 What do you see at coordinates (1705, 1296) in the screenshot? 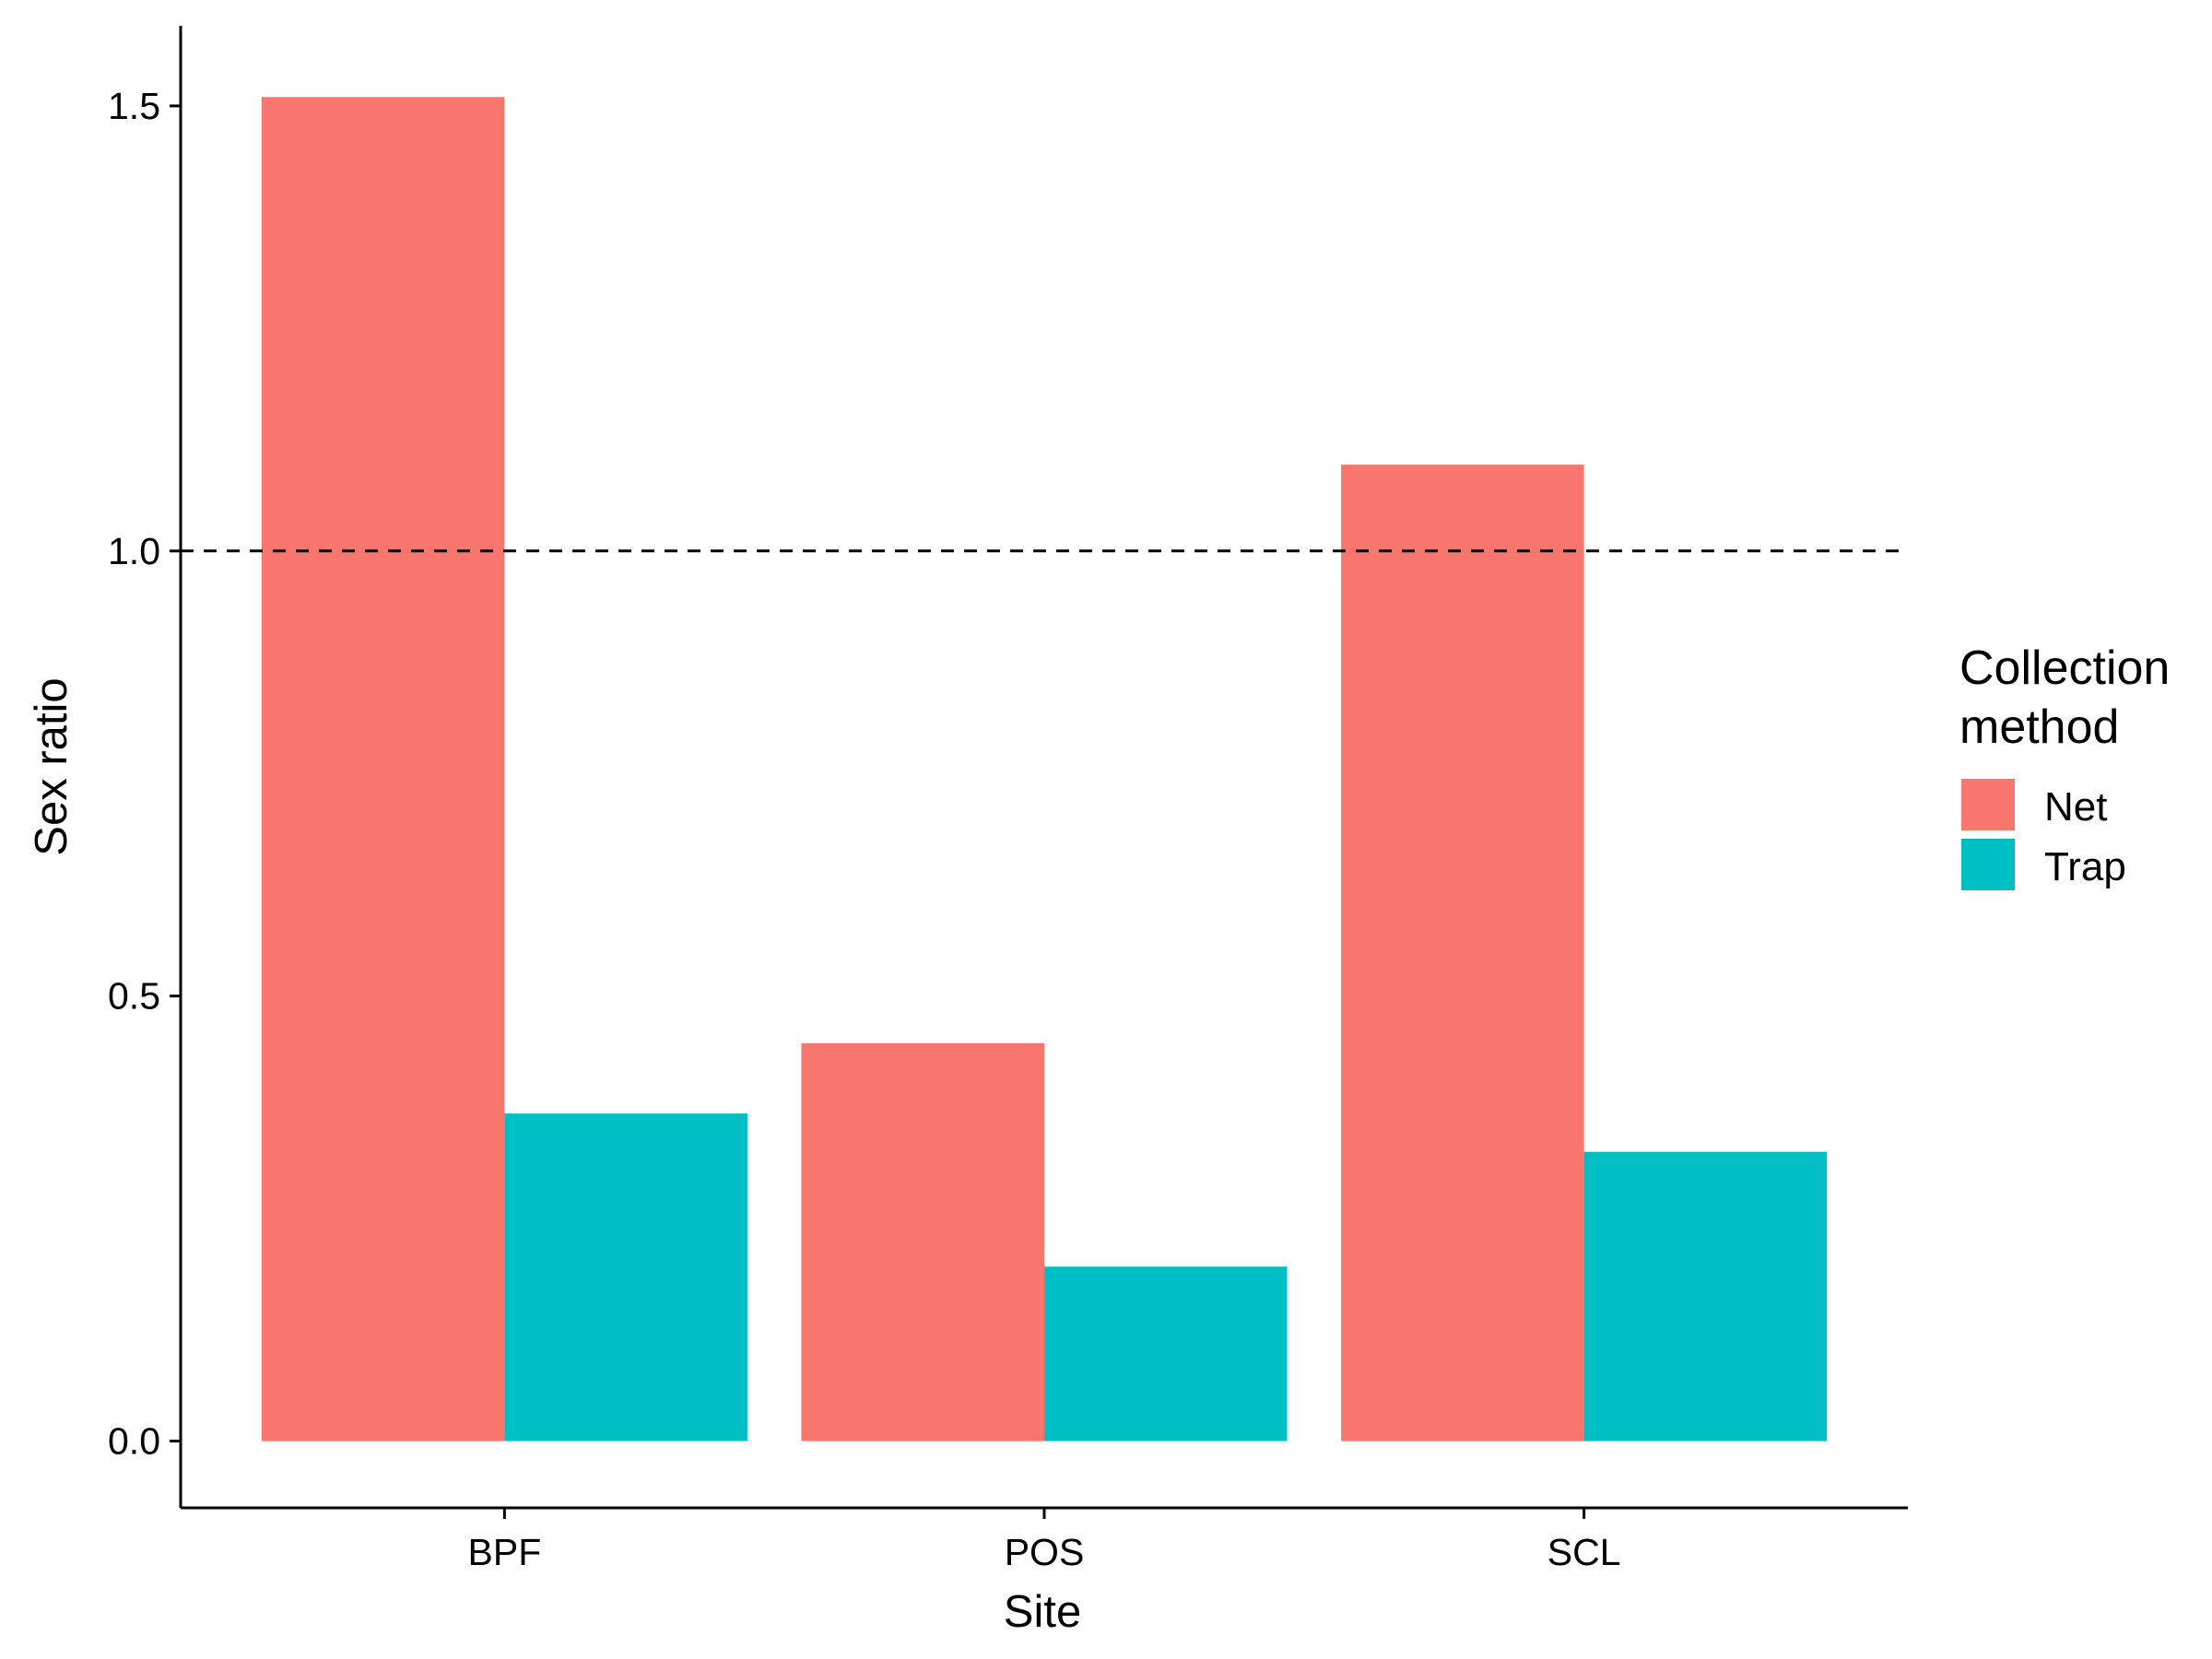
I see `bar-trap-scl` at bounding box center [1705, 1296].